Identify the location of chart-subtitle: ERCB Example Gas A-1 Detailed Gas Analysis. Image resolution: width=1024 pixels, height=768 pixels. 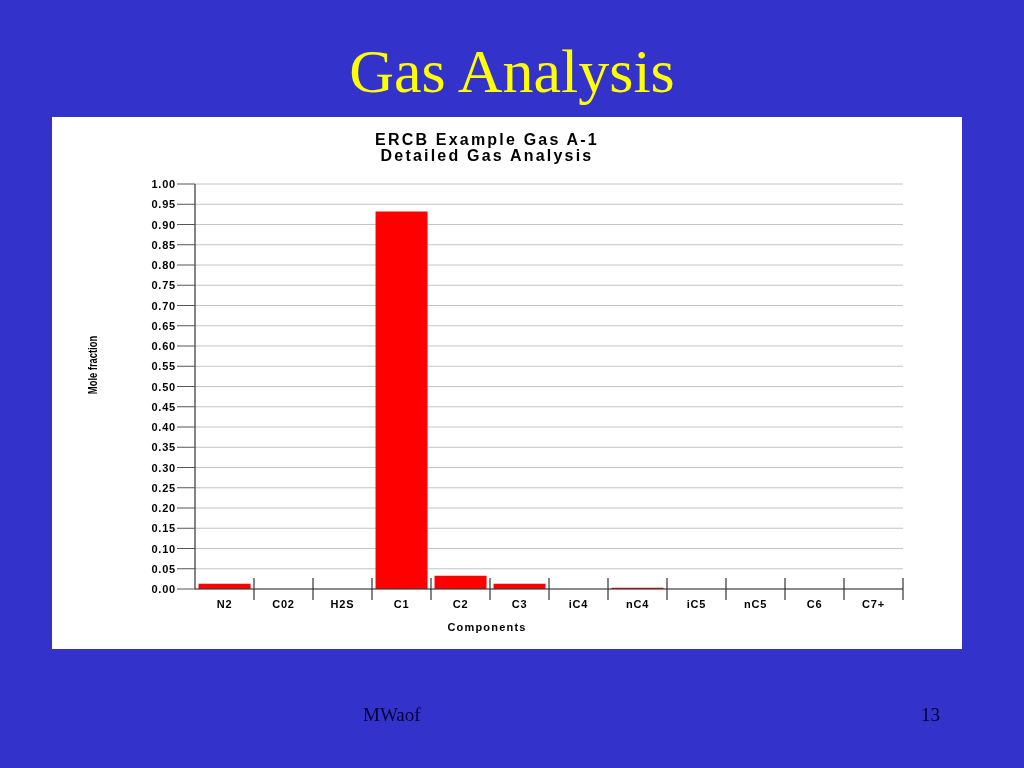
(487, 147).